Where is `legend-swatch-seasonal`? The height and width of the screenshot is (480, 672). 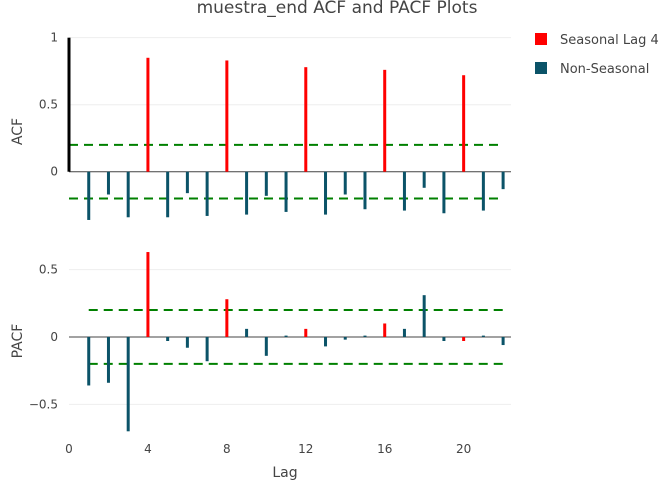 legend-swatch-seasonal is located at coordinates (541, 39).